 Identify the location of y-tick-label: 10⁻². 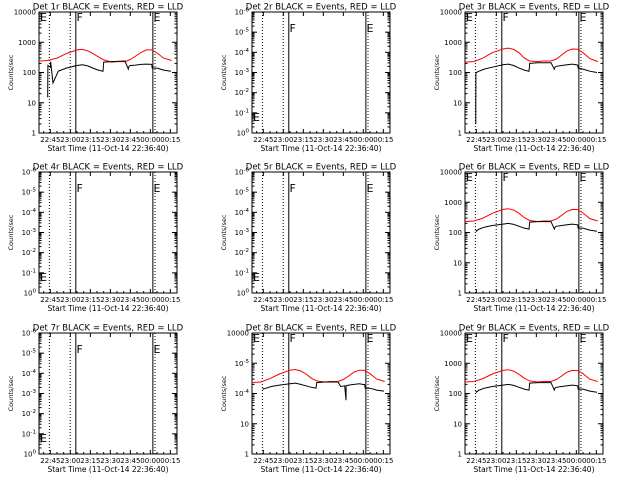
(29, 252).